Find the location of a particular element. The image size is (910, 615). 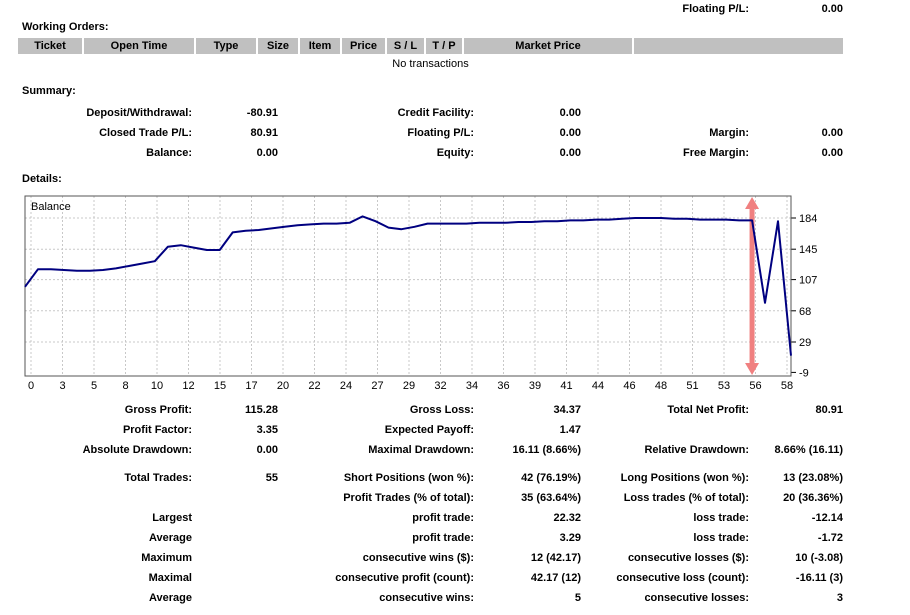

stat-label: consecutive wins: is located at coordinates (426, 598).